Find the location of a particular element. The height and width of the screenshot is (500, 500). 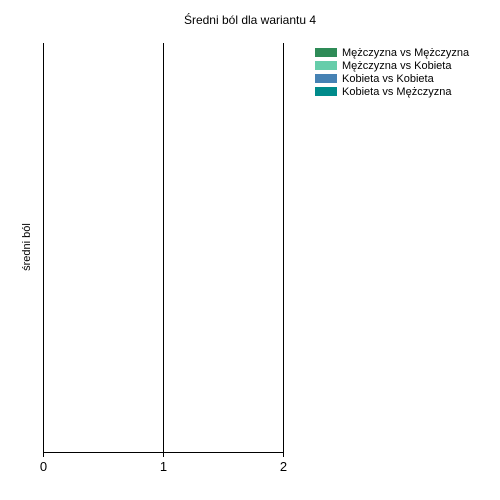

legend-item-3: Kobieta vs Mężczyzna is located at coordinates (392, 91).